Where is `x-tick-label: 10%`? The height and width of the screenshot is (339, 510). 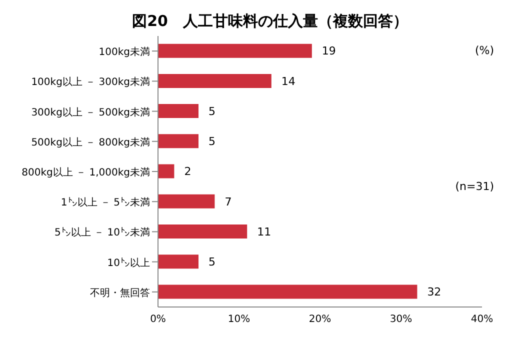
x-tick-label: 10% is located at coordinates (239, 320).